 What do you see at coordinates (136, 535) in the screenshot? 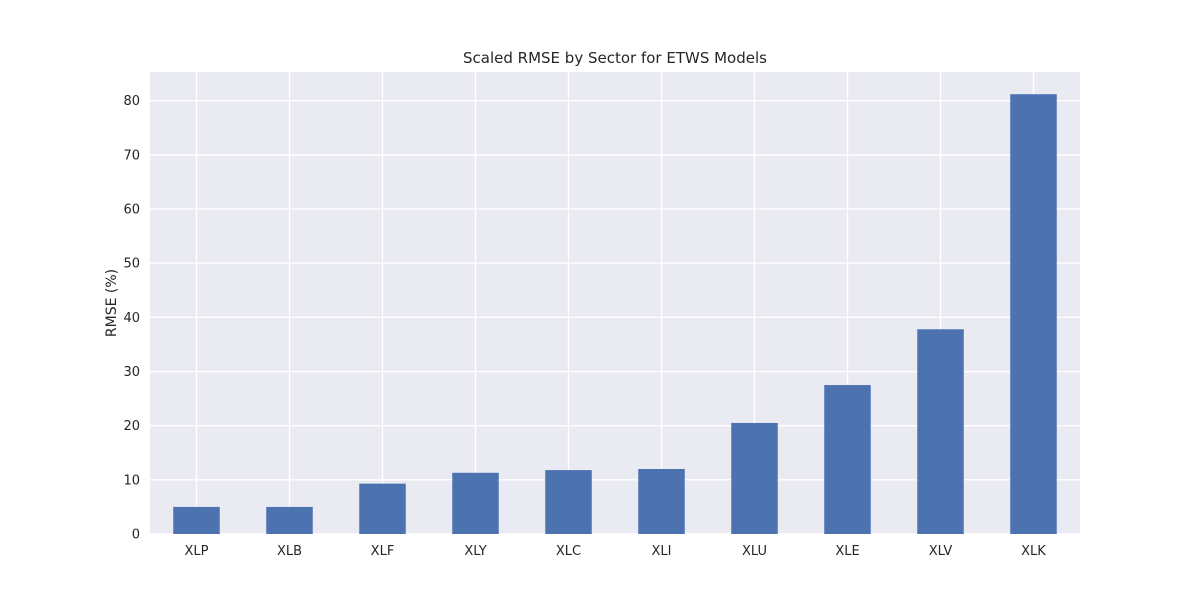
I see `y-tick-label: 0` at bounding box center [136, 535].